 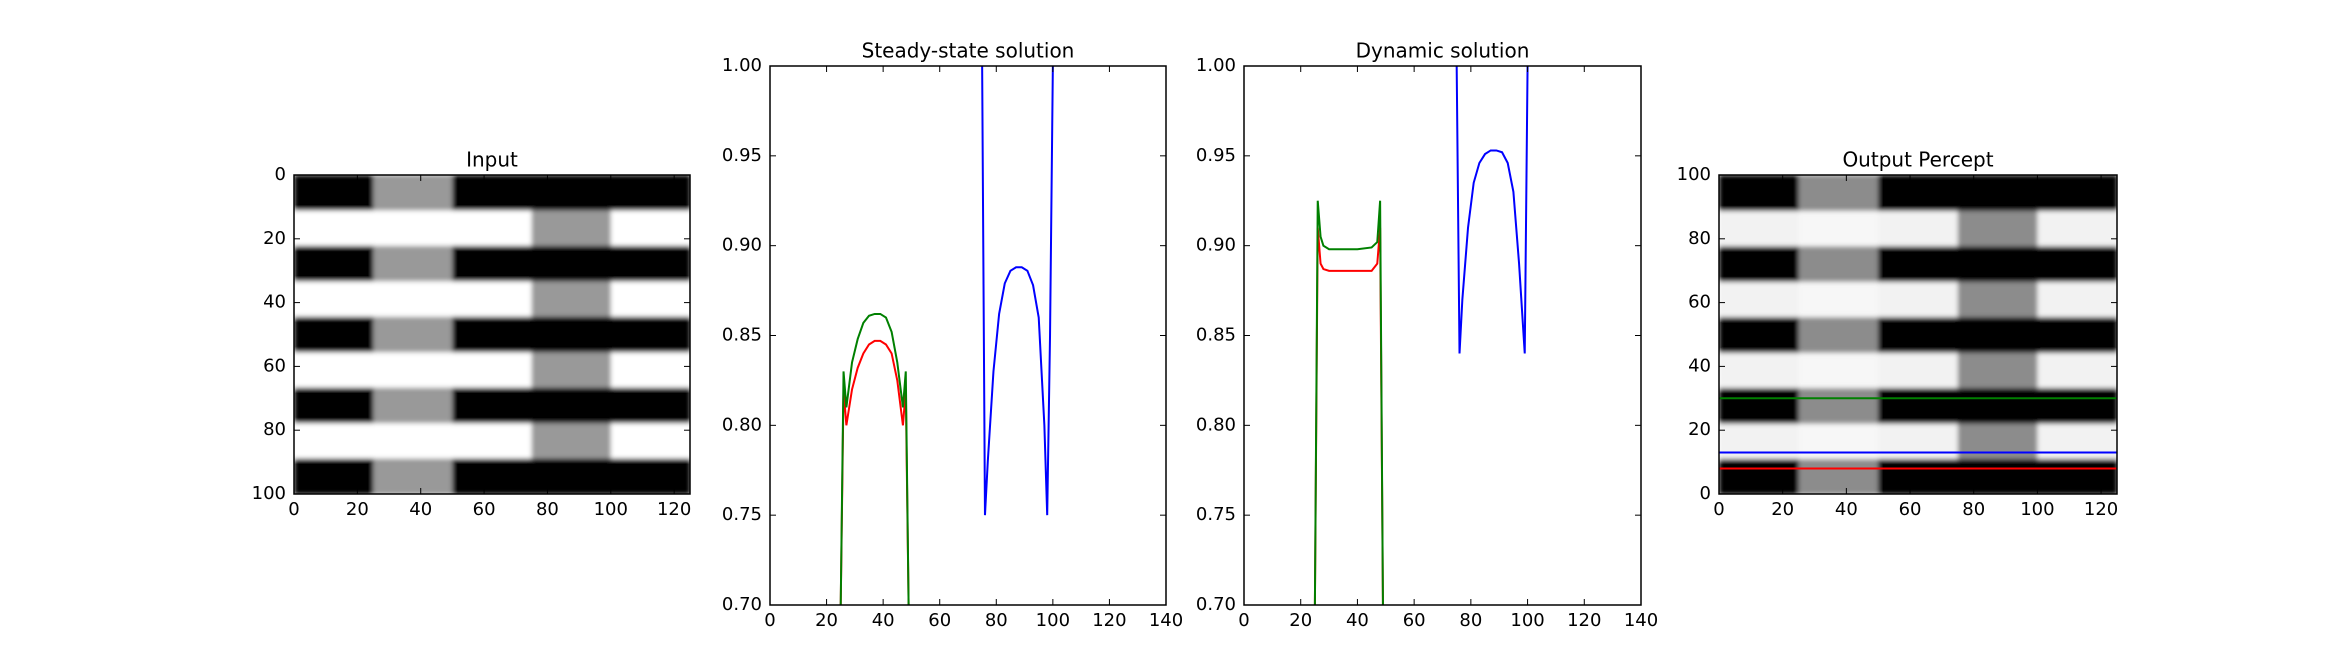 I want to click on axes-frame, so click(x=1918, y=334).